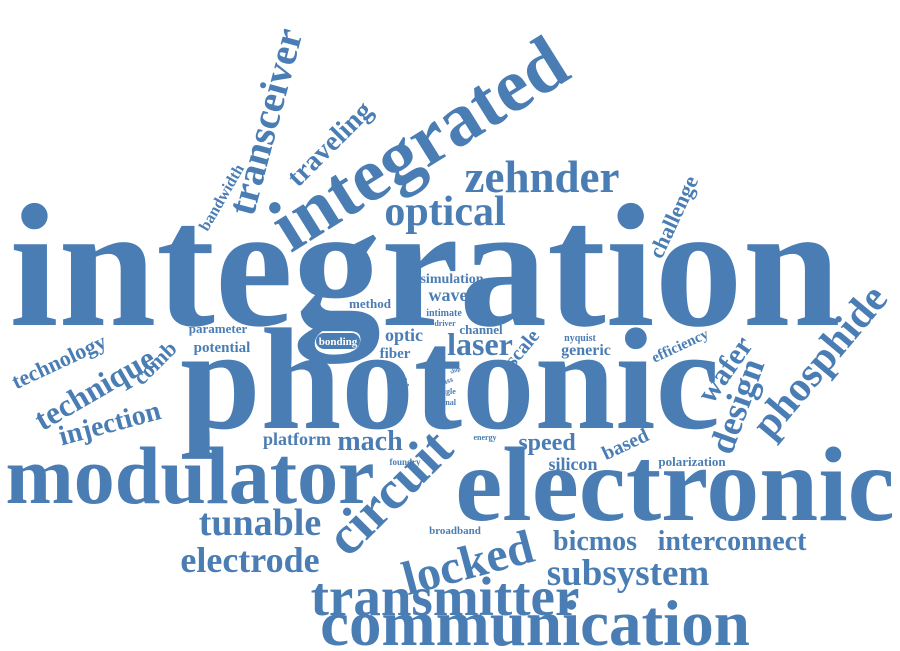 This screenshot has width=900, height=651. What do you see at coordinates (297, 439) in the screenshot?
I see `word: platform` at bounding box center [297, 439].